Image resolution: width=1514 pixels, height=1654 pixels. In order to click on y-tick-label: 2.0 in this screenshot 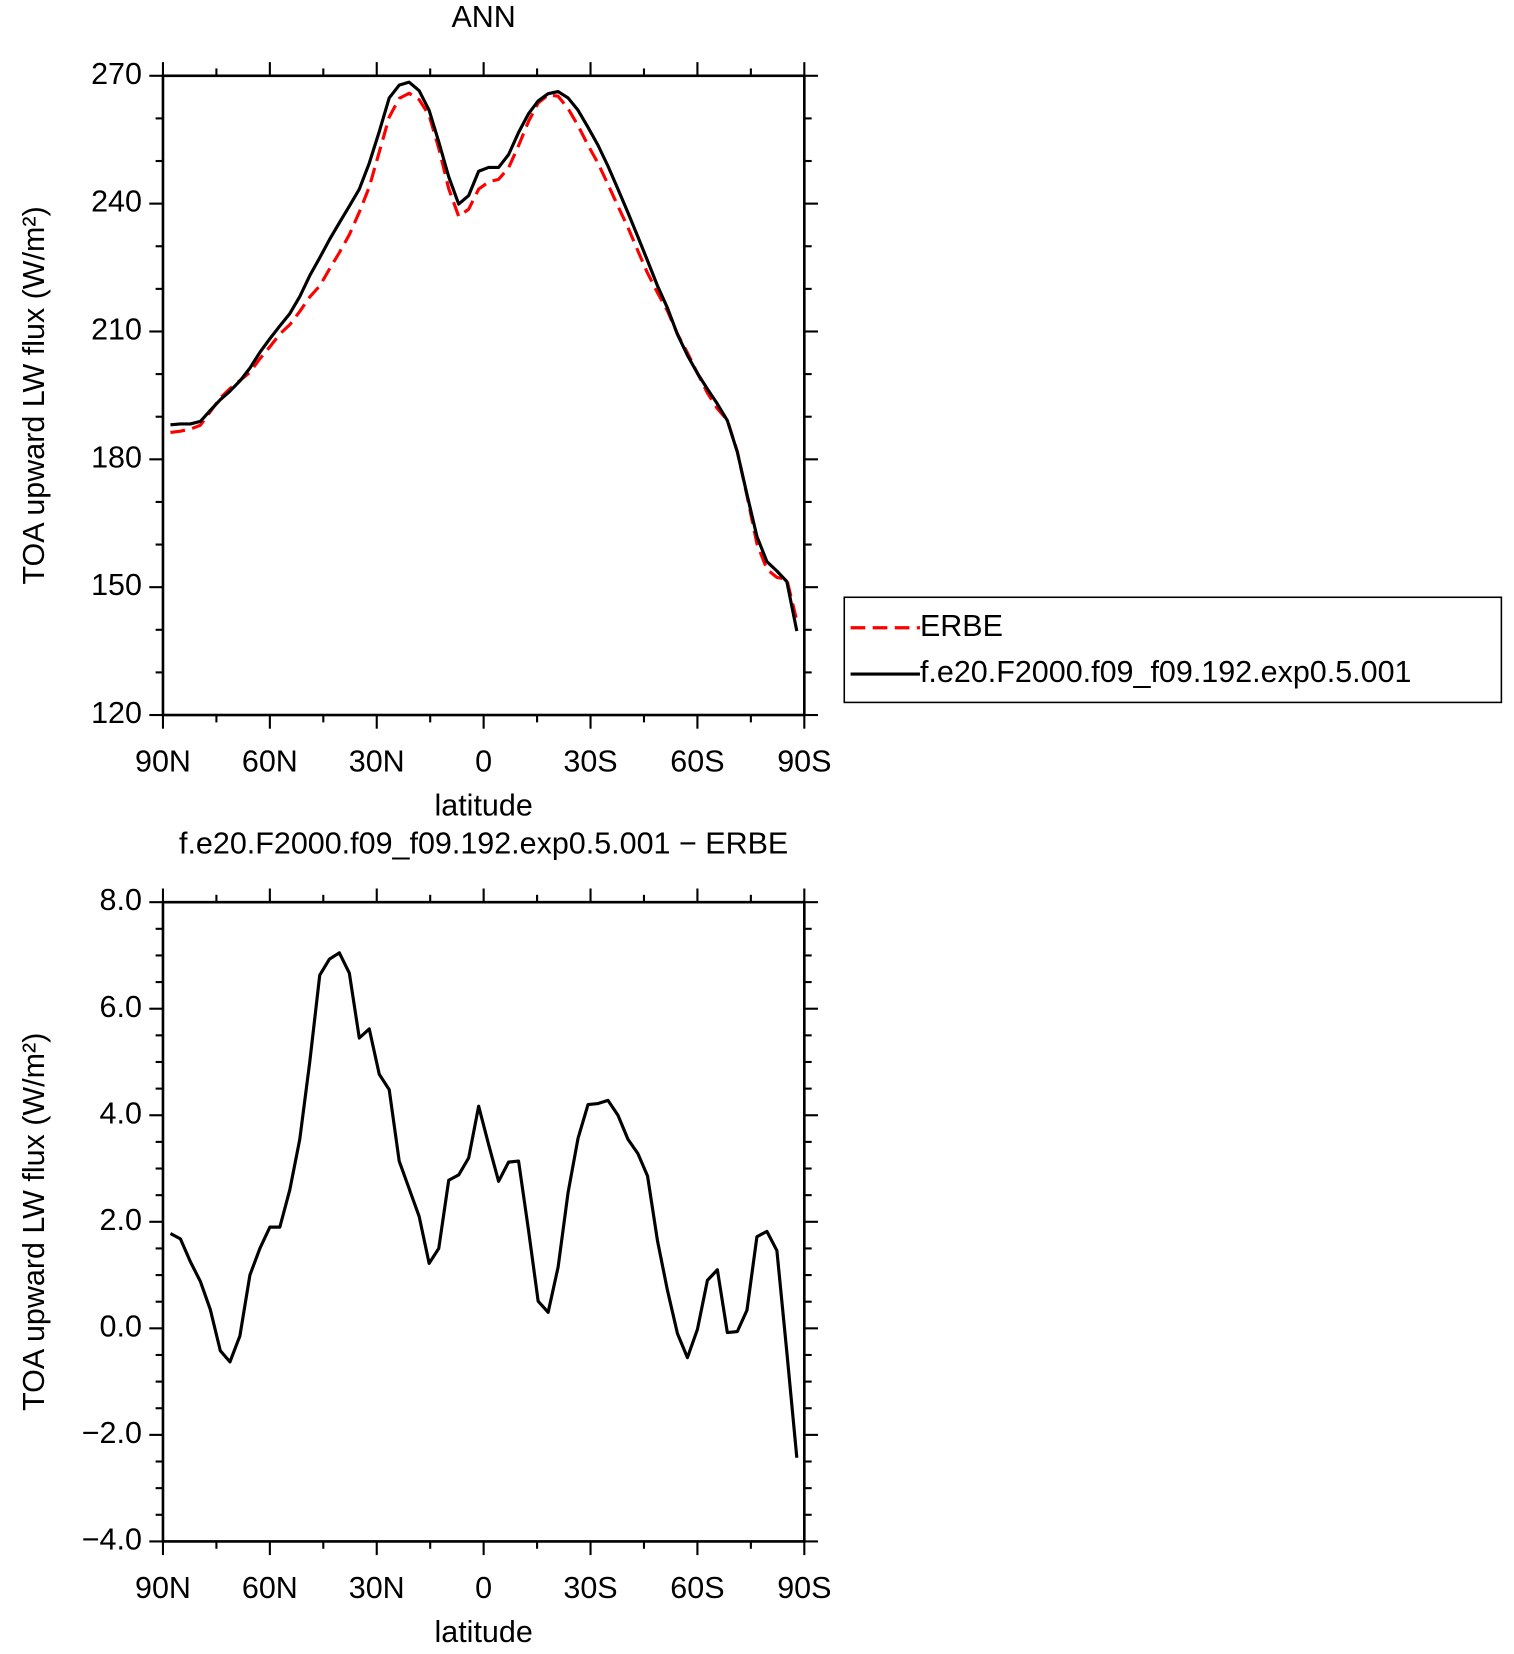, I will do `click(121, 1220)`.